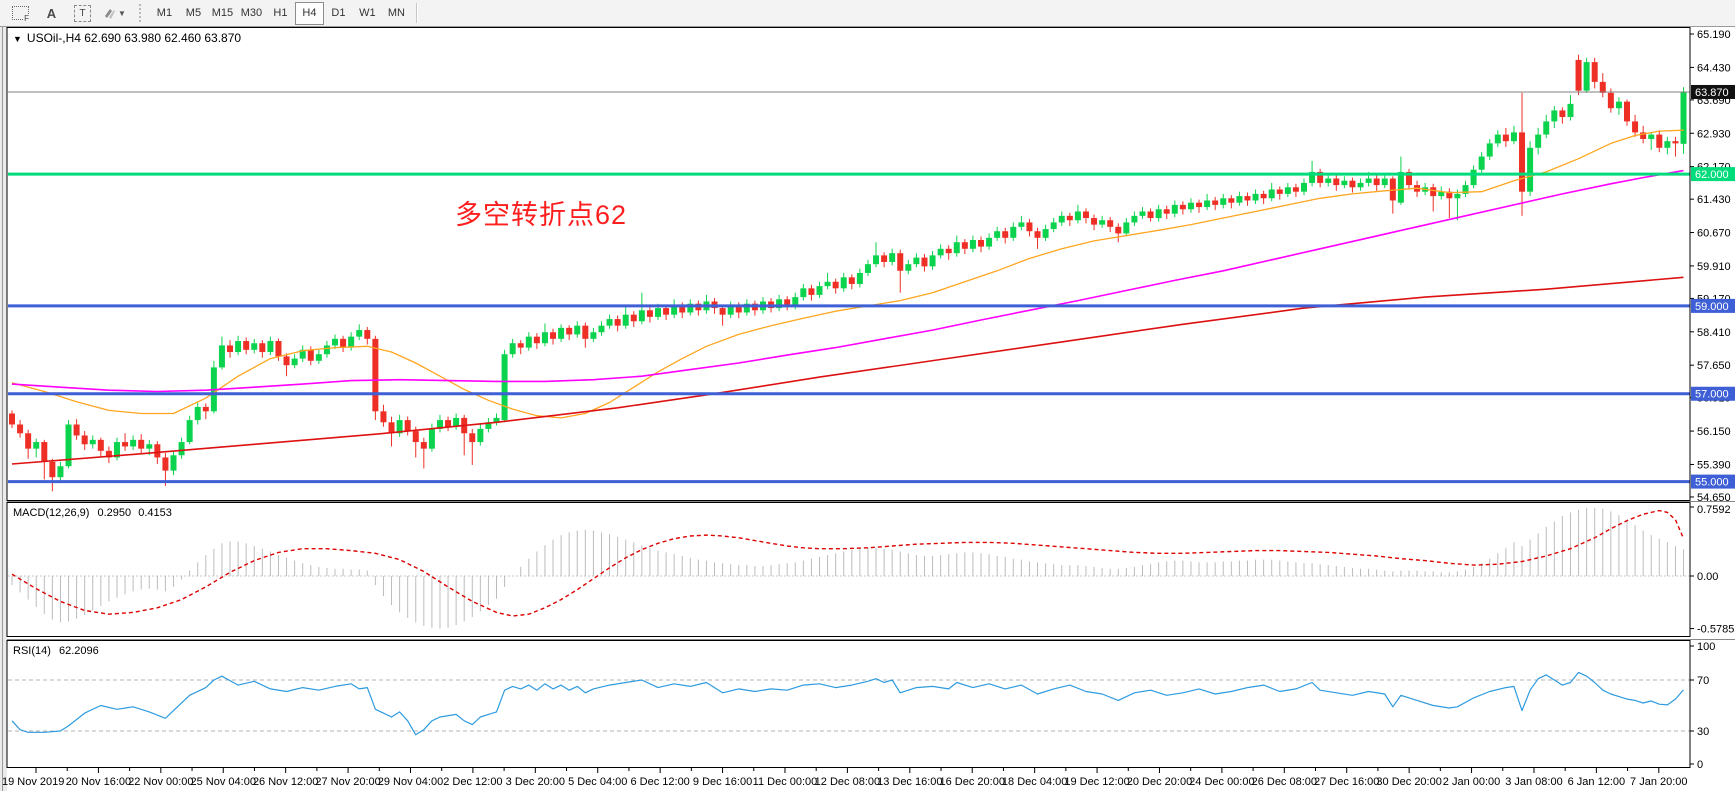  I want to click on macd-tick-label: 0.00, so click(1707, 577).